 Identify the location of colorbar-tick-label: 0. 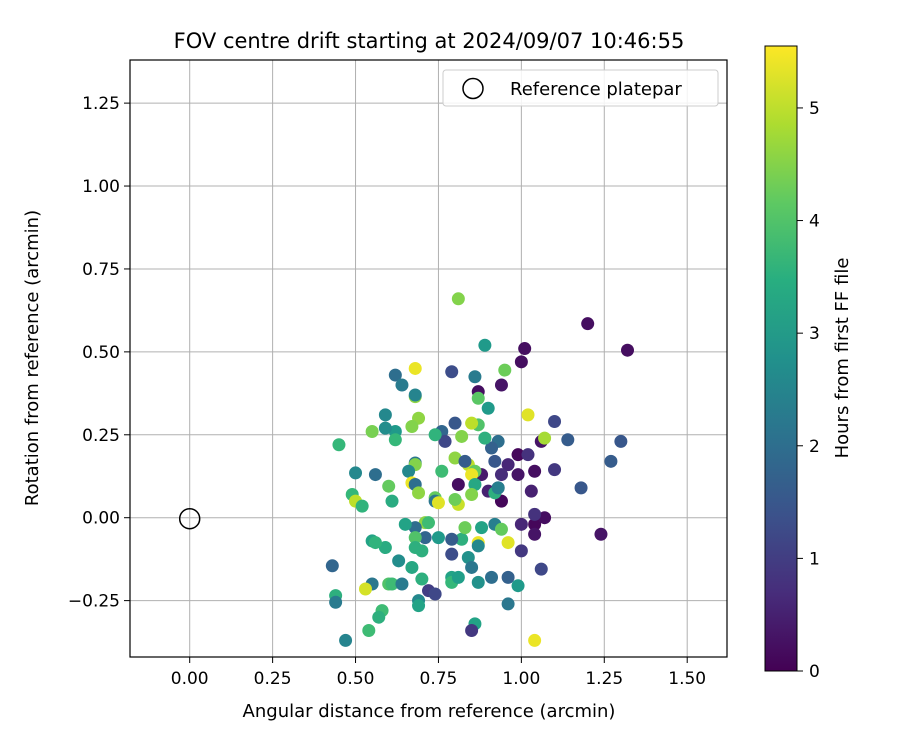
(814, 672).